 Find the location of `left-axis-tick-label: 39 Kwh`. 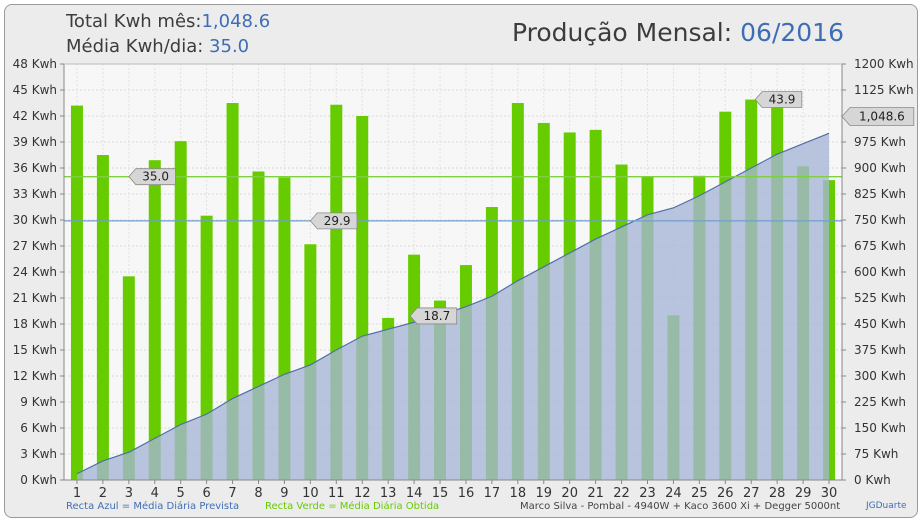

left-axis-tick-label: 39 Kwh is located at coordinates (35, 142).